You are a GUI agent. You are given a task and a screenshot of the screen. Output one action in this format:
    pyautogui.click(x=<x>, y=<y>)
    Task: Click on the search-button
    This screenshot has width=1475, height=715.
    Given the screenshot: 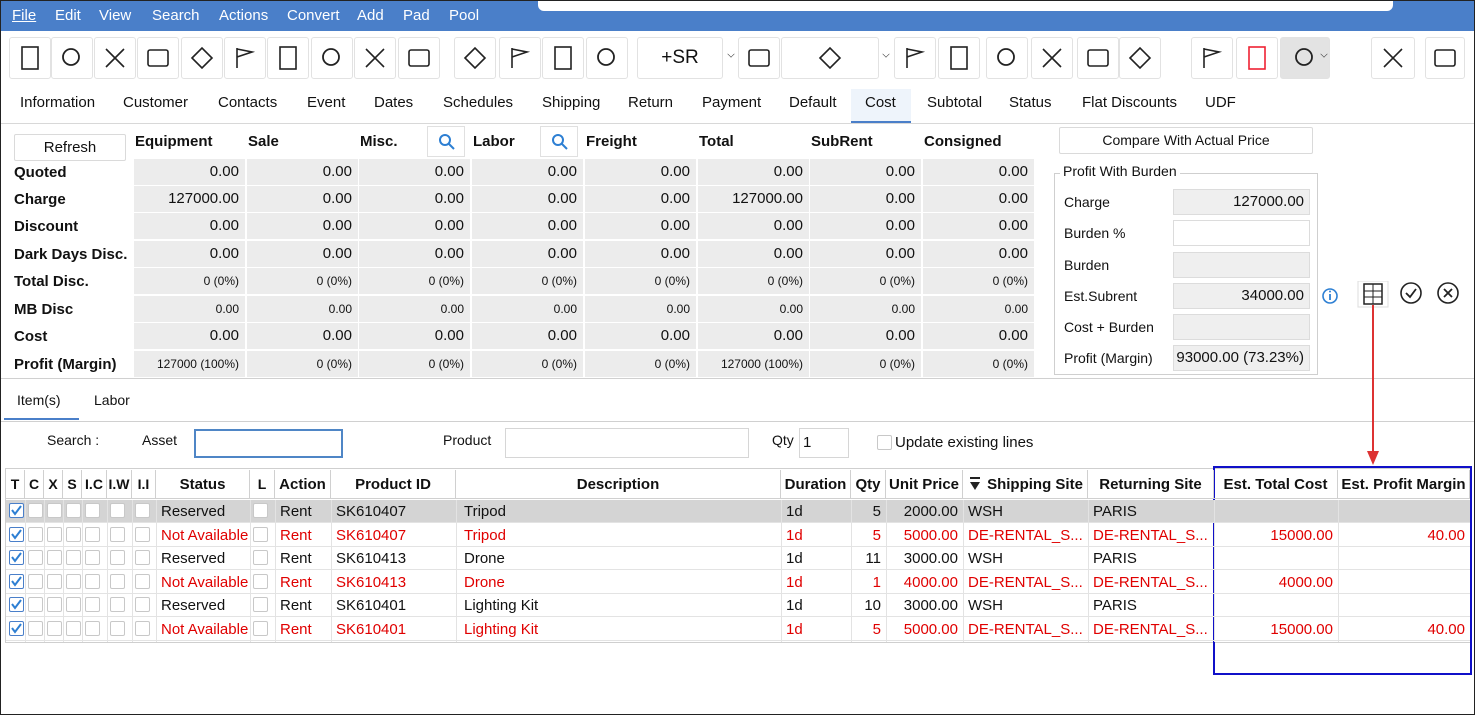 What is the action you would take?
    pyautogui.click(x=559, y=141)
    